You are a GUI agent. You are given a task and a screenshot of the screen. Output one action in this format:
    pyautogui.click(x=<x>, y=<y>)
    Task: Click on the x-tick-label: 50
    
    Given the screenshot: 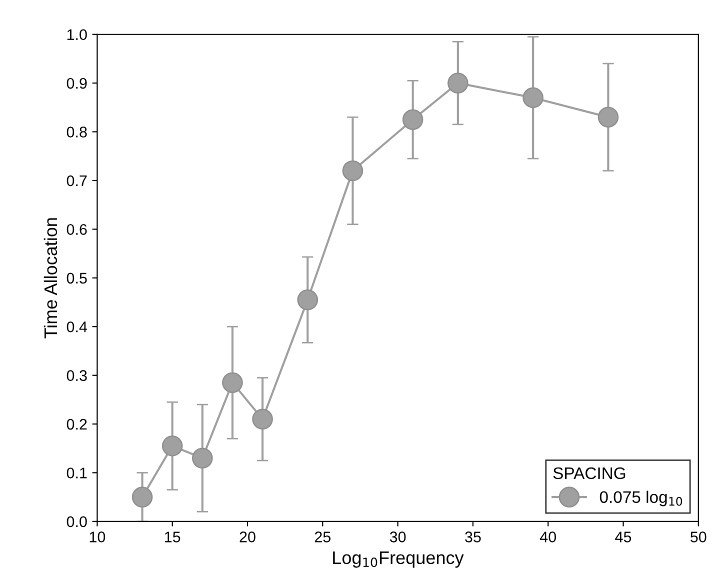 What is the action you would take?
    pyautogui.click(x=698, y=537)
    